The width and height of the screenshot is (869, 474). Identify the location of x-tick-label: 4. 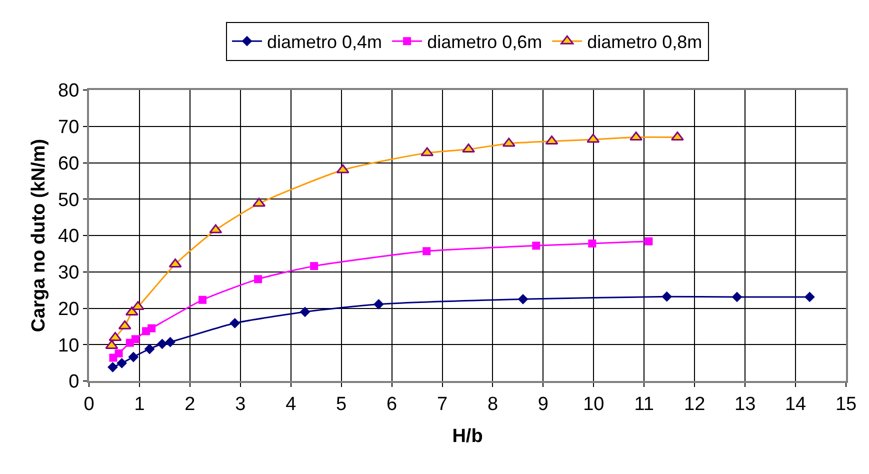
(291, 404).